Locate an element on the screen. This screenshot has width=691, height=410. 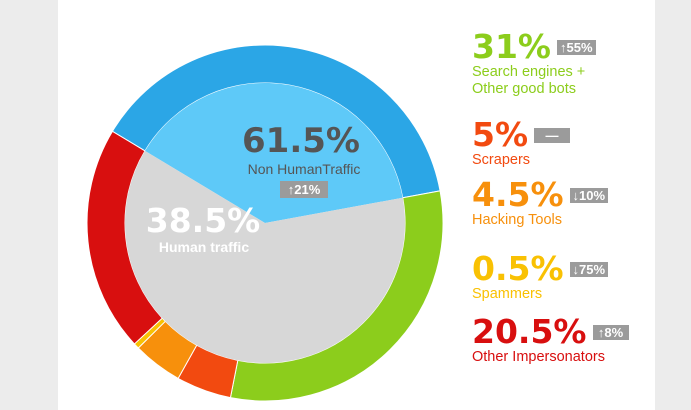
legend-percent: 31% is located at coordinates (511, 46).